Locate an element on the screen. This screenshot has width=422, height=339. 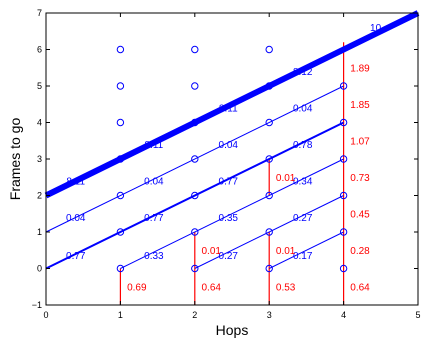
red-value-label: 1.85 is located at coordinates (360, 105).